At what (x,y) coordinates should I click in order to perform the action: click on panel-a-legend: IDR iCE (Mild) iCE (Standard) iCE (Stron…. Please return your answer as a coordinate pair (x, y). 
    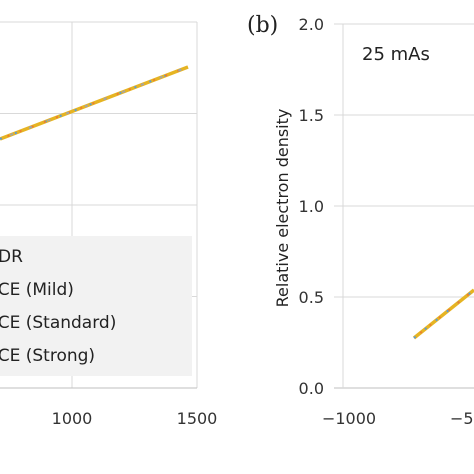
    Looking at the image, I should click on (96, 306).